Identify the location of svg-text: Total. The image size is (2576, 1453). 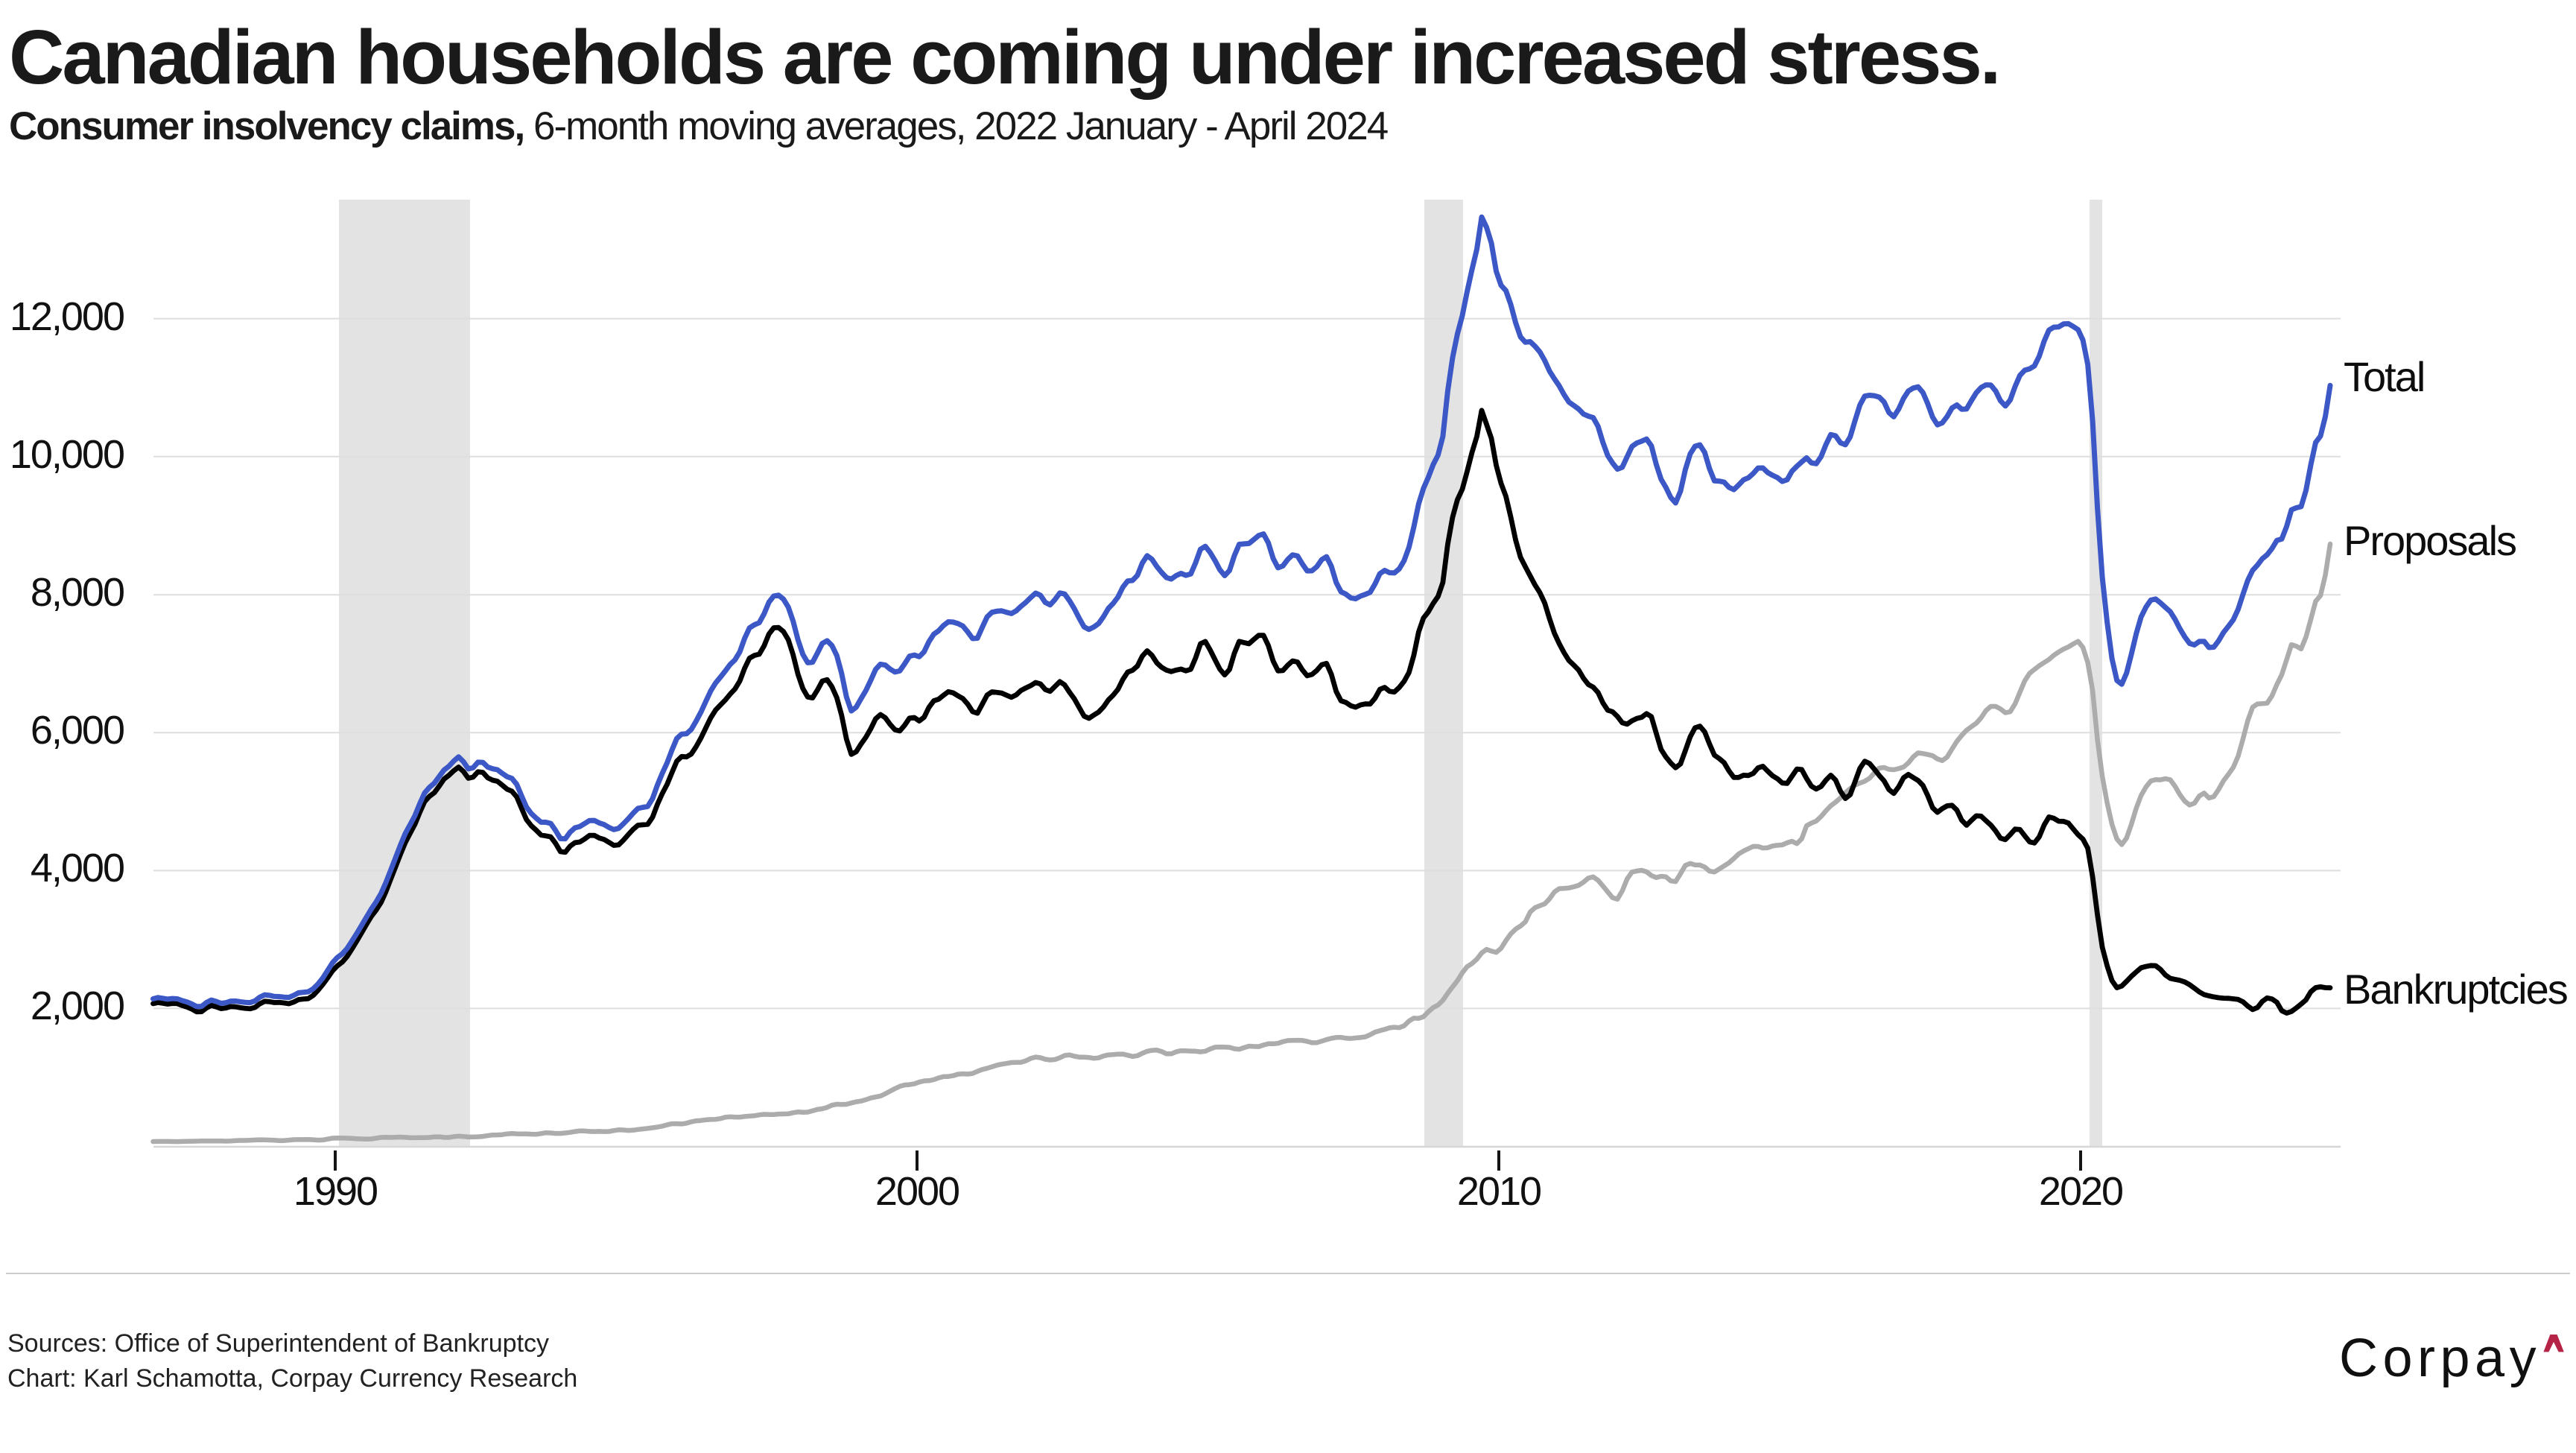
(2384, 376).